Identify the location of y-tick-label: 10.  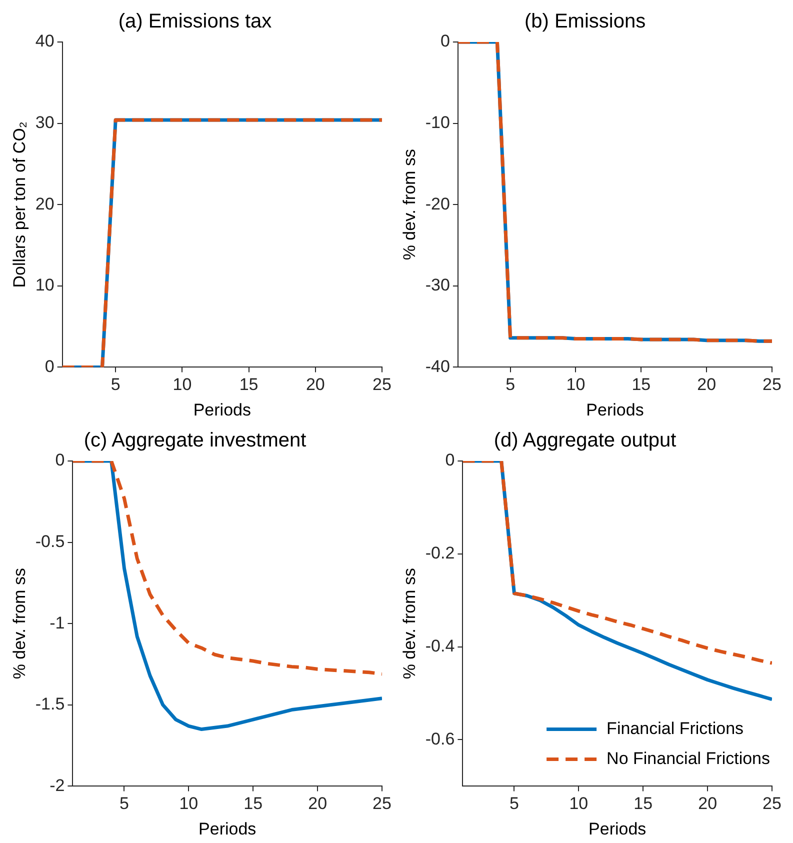
(44, 285).